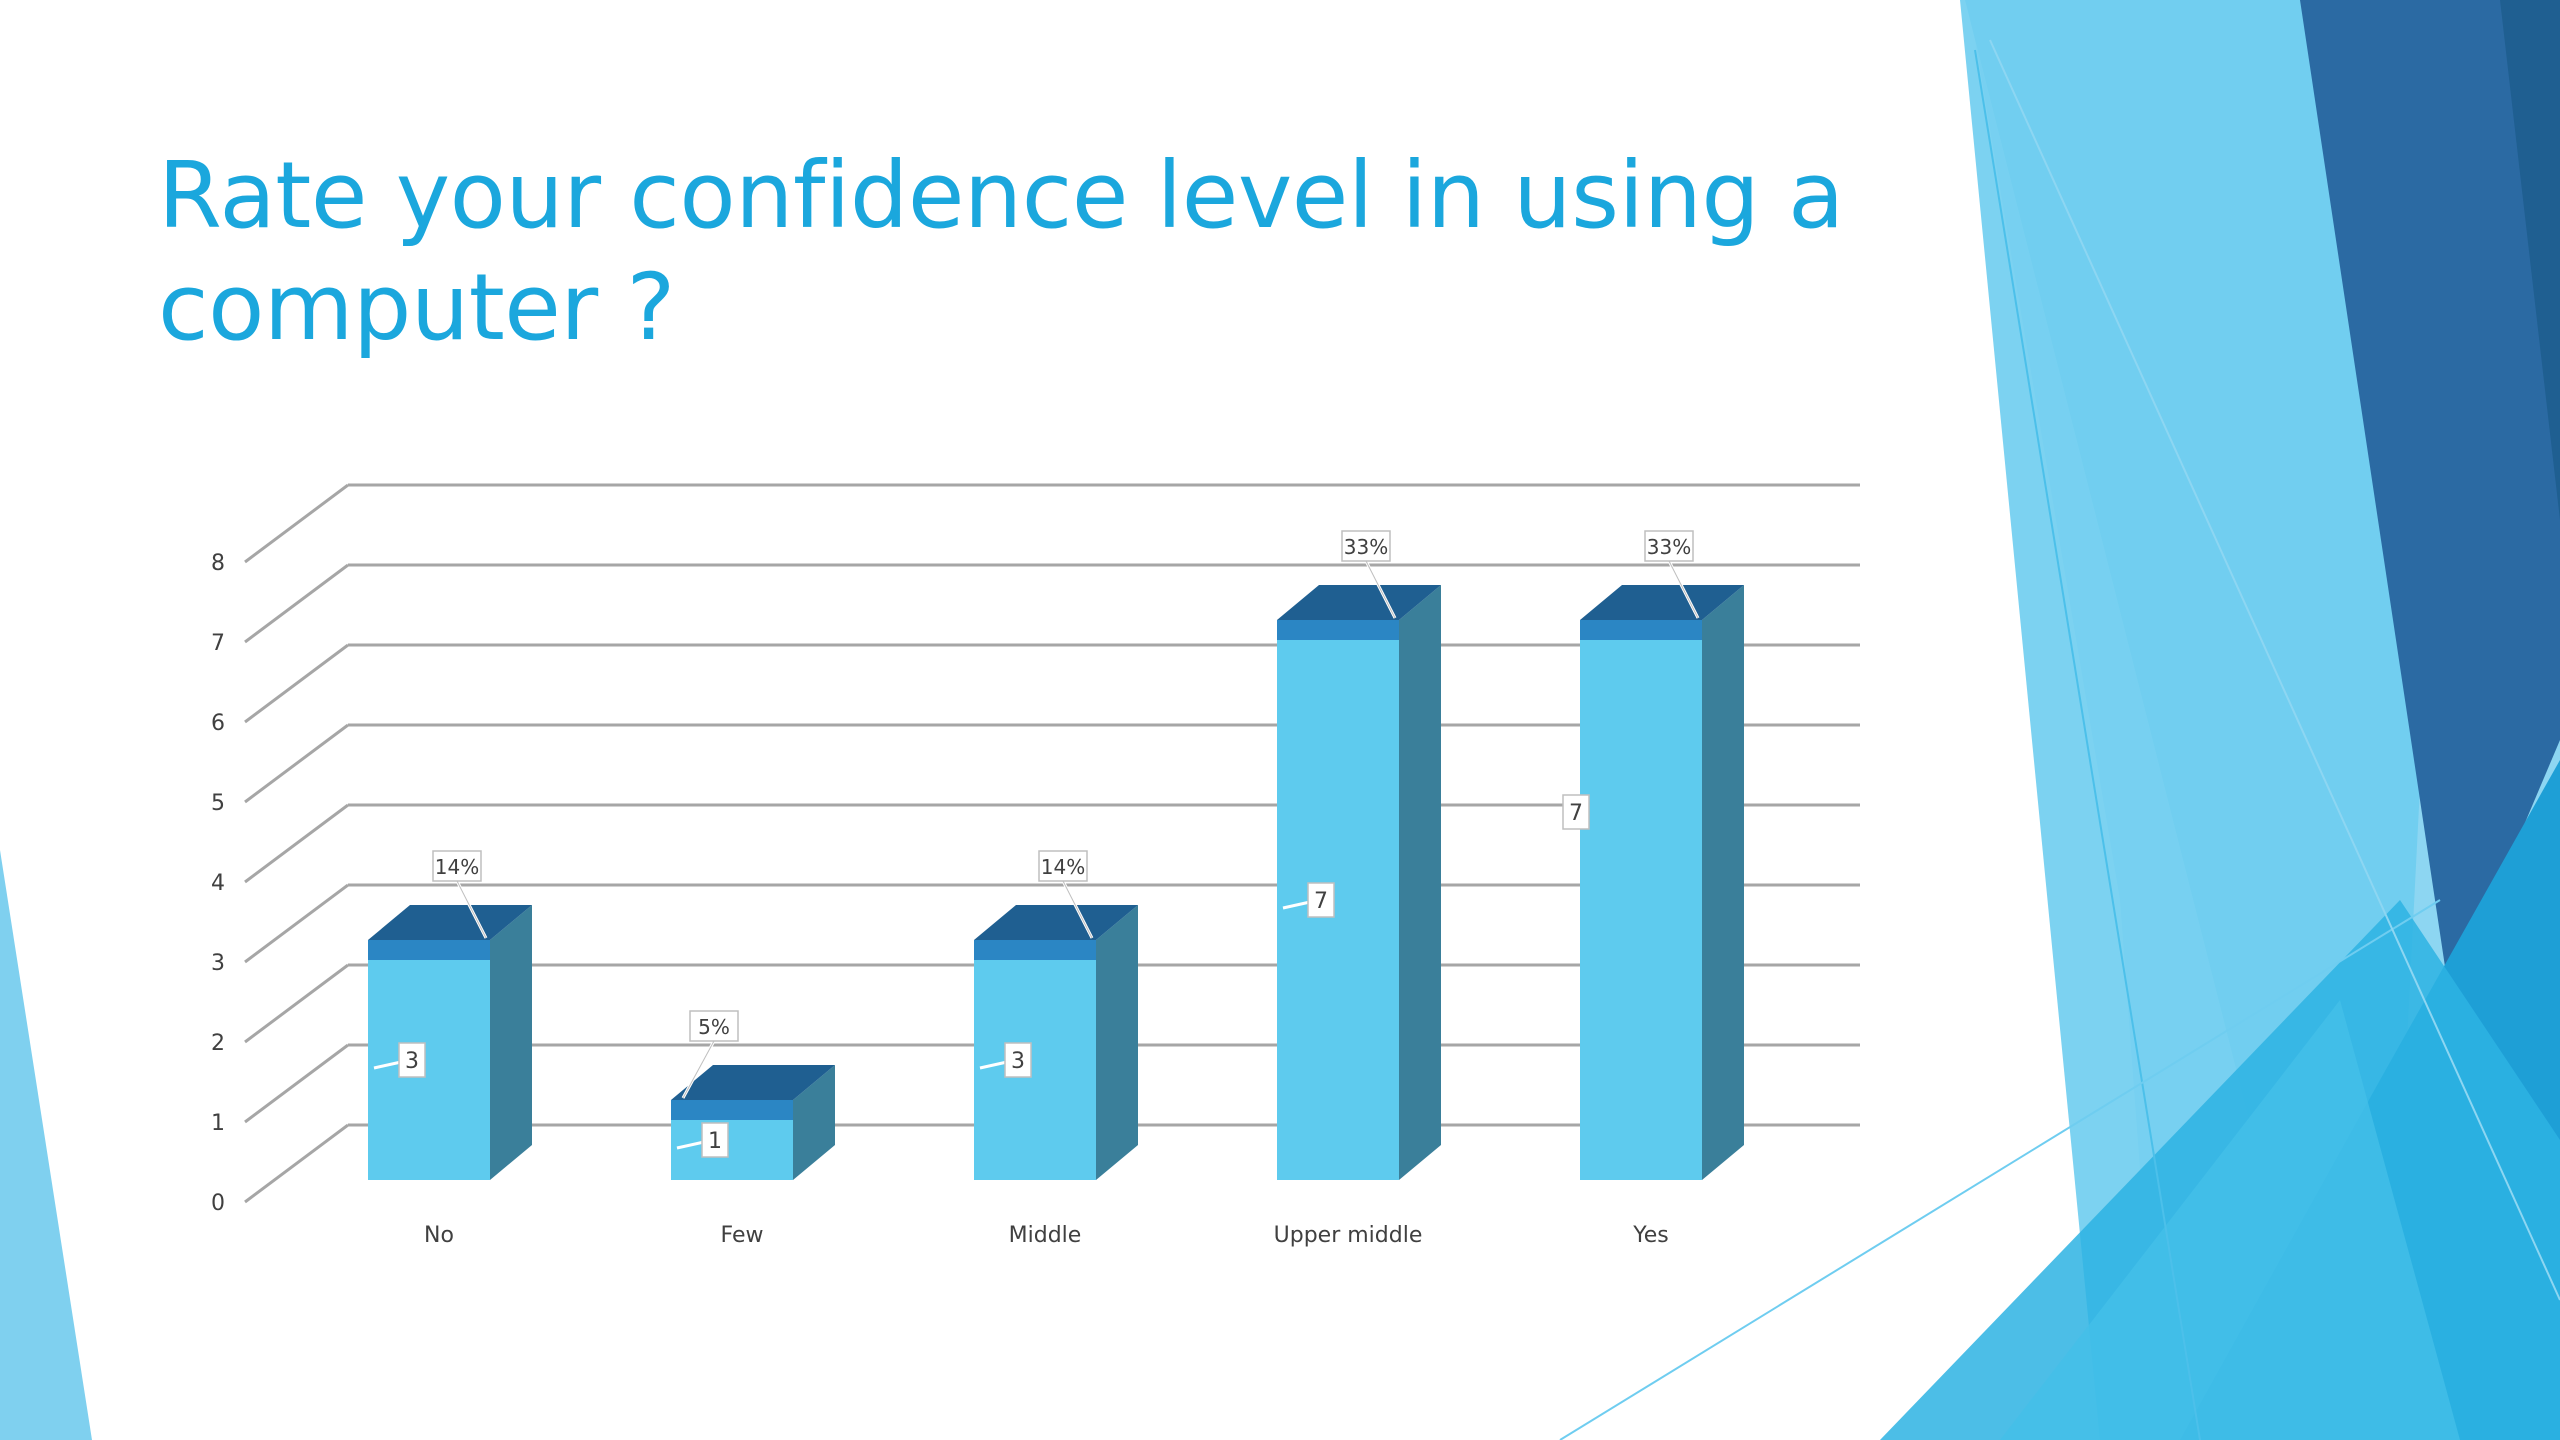  What do you see at coordinates (218, 803) in the screenshot?
I see `y-tick-label: 5` at bounding box center [218, 803].